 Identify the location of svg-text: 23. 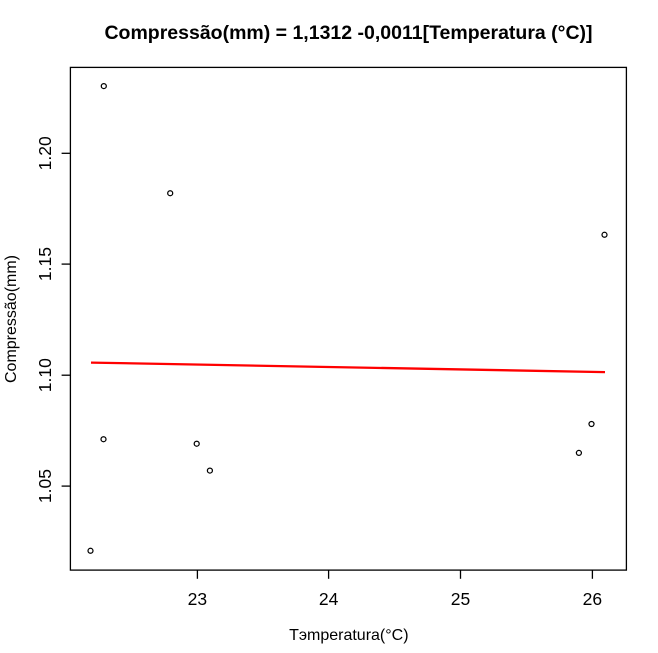
(197, 599).